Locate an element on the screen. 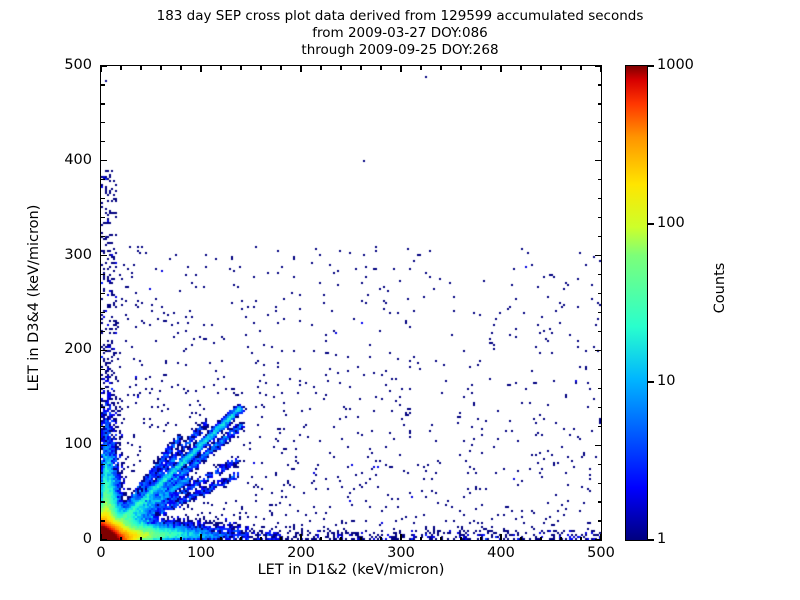 This screenshot has height=600, width=800. x-tick-label: 400 is located at coordinates (501, 553).